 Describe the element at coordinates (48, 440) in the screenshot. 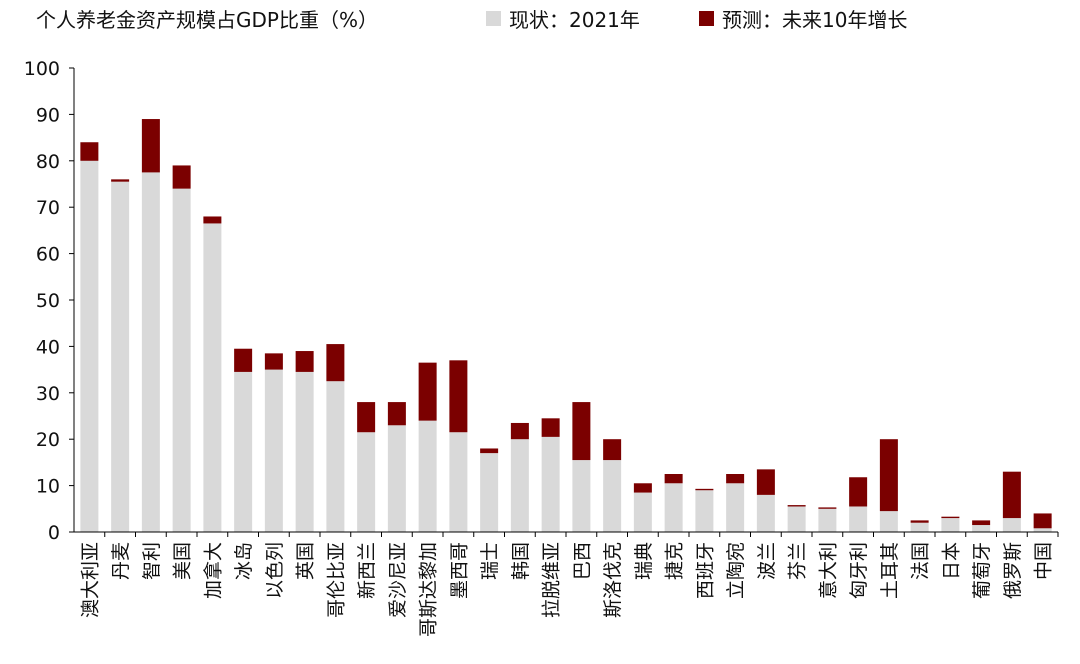

I see `y-tick-label: 20` at that location.